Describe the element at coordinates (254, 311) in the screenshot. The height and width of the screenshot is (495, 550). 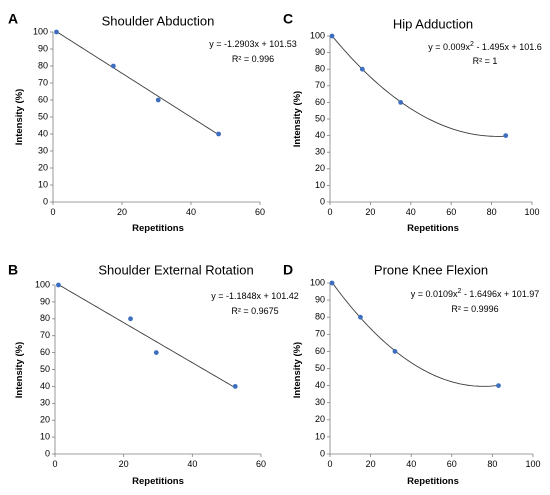
I see `r-squared: R² = 0.9675` at that location.